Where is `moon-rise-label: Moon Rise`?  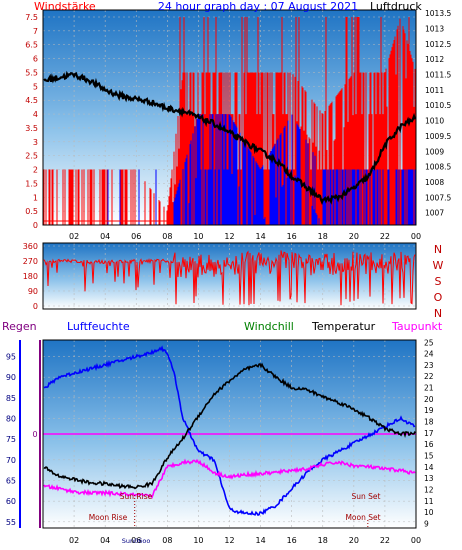
moon-rise-label: Moon Rise is located at coordinates (108, 517).